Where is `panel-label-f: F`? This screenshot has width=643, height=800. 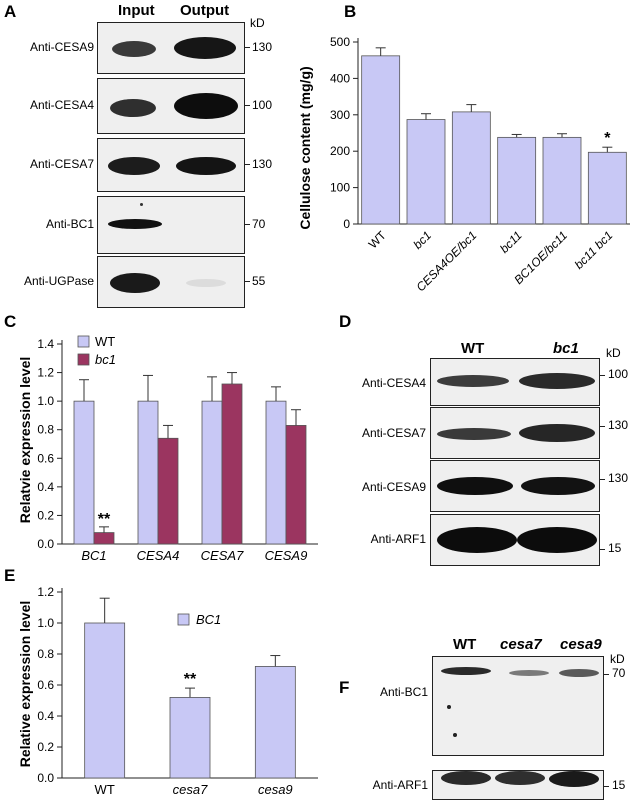 panel-label-f: F is located at coordinates (344, 687).